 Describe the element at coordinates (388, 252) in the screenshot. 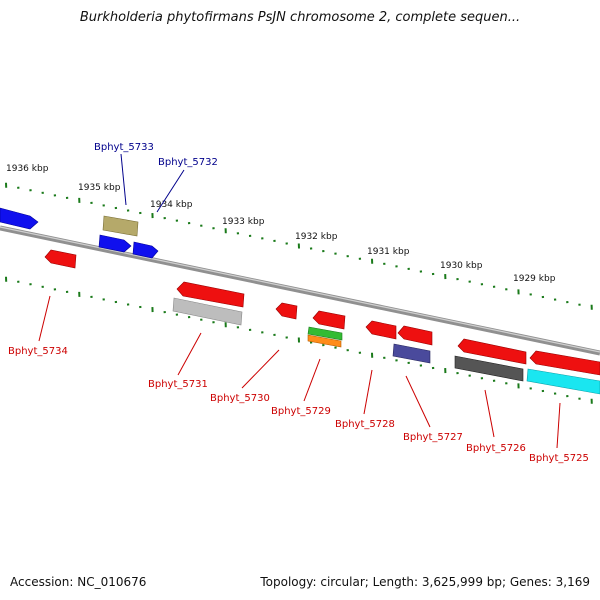

I see `kbp-label: 1931 kbp` at that location.